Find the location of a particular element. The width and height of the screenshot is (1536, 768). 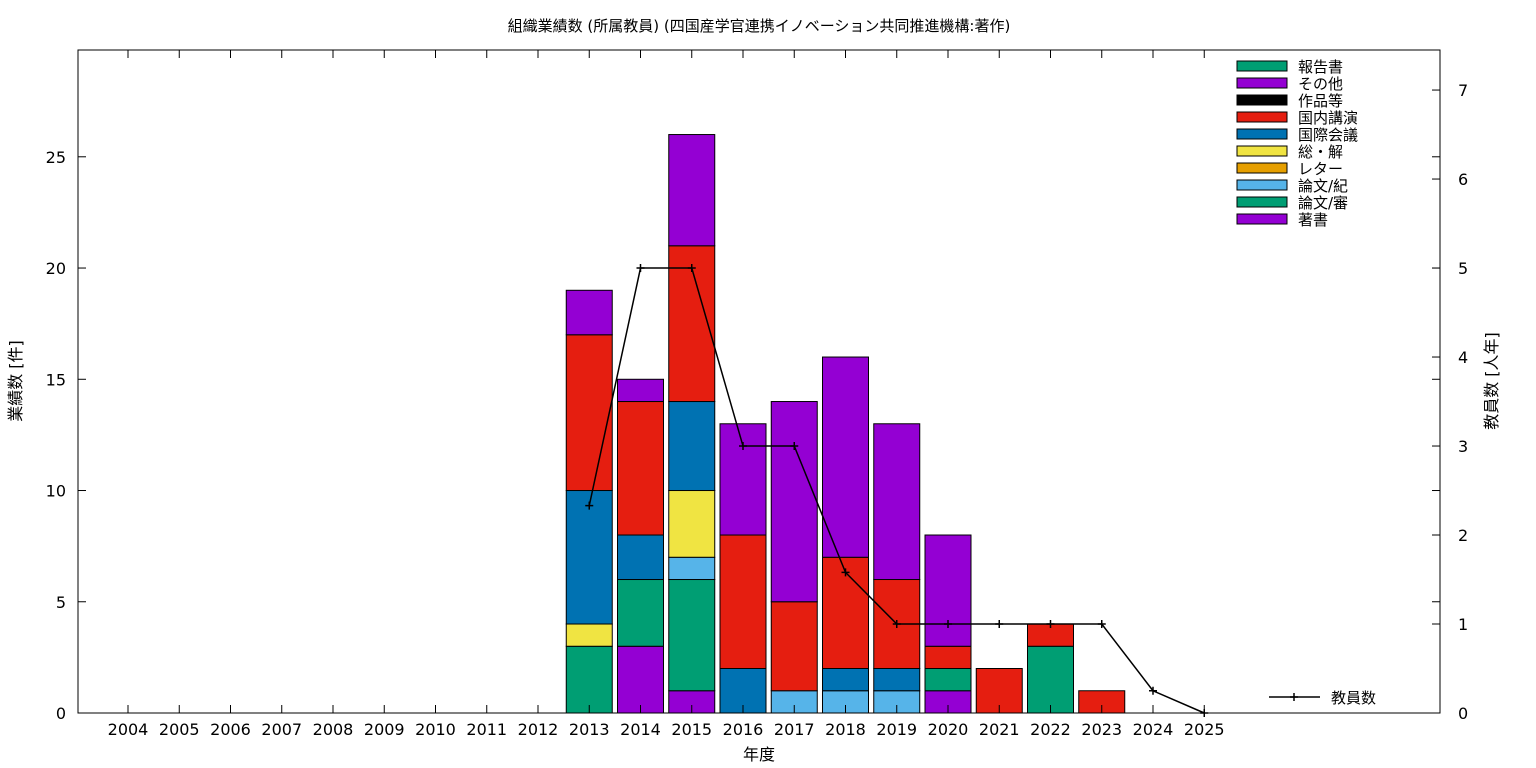

y2-axis-title: 教員数 [人年] is located at coordinates (1491, 381).